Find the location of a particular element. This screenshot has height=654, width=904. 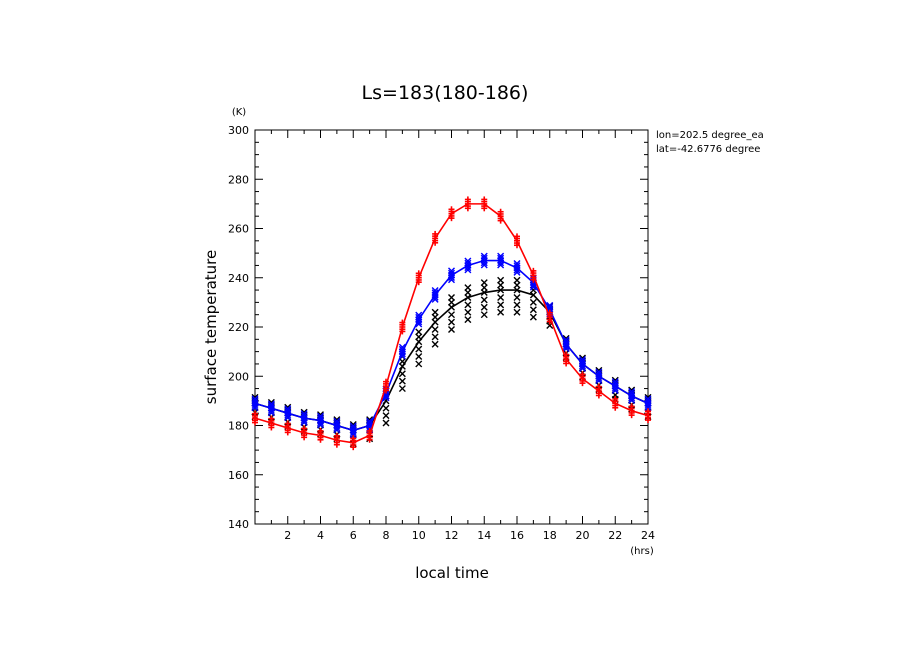

y-tick-label: 240 is located at coordinates (238, 278).